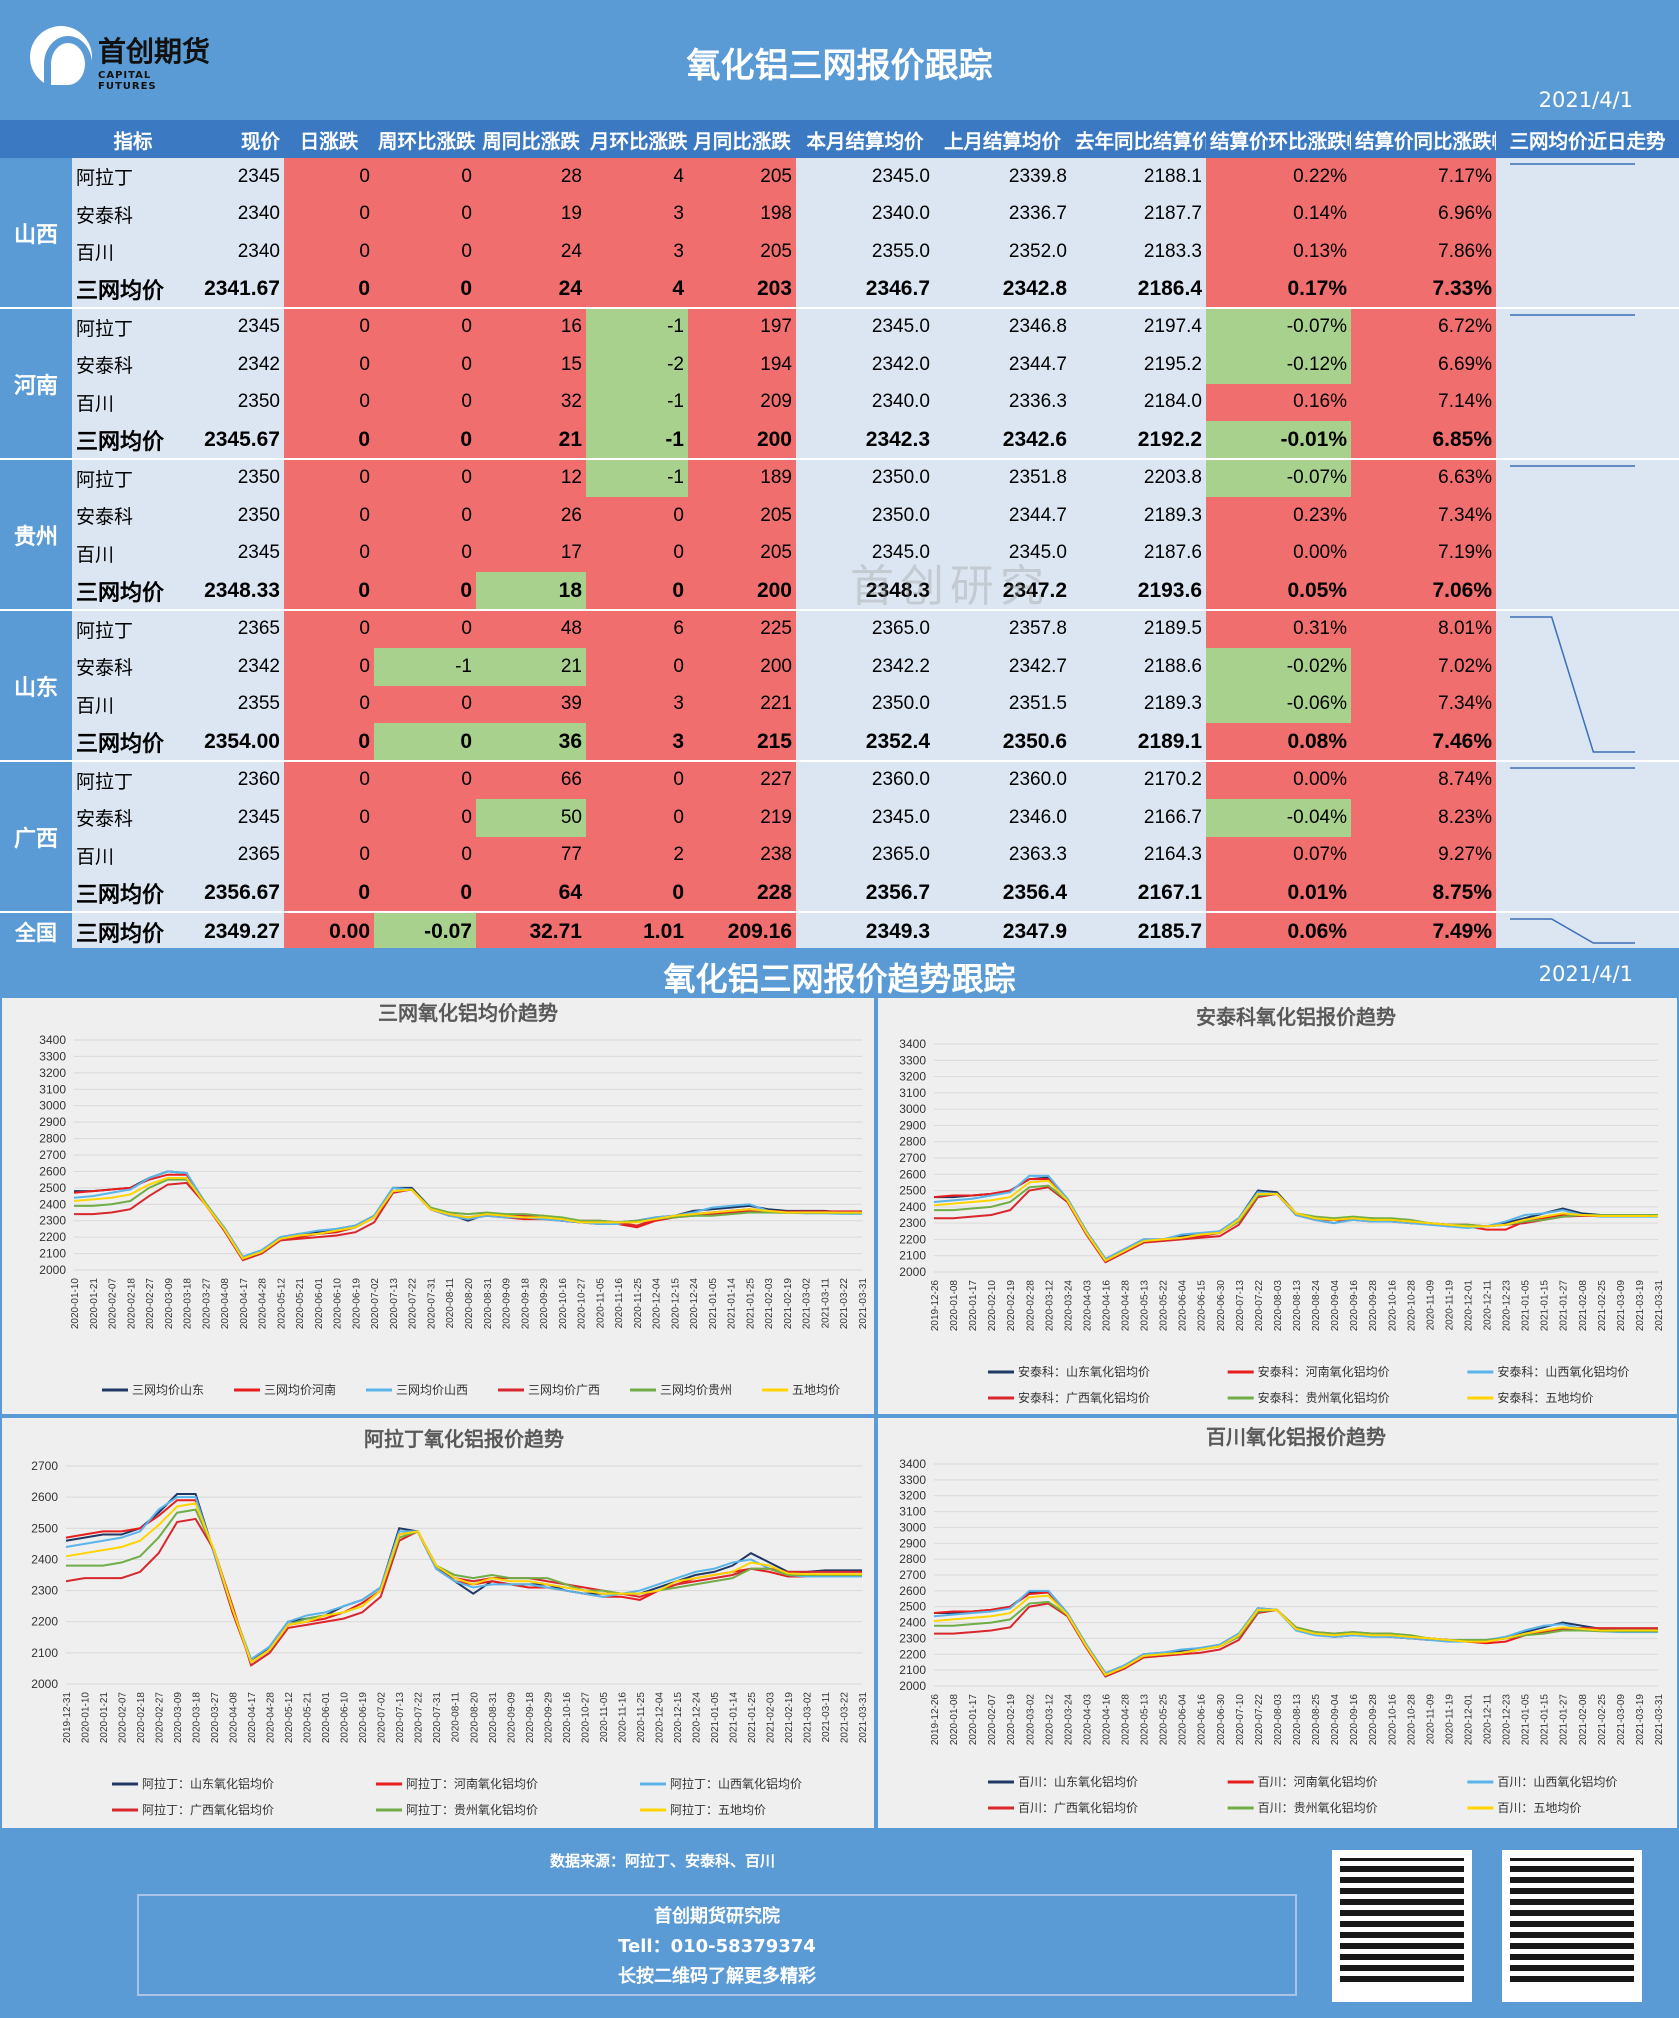 This screenshot has width=1679, height=2018. Describe the element at coordinates (188, 1304) in the screenshot. I see `x-tick-label: 2020-03-18` at that location.